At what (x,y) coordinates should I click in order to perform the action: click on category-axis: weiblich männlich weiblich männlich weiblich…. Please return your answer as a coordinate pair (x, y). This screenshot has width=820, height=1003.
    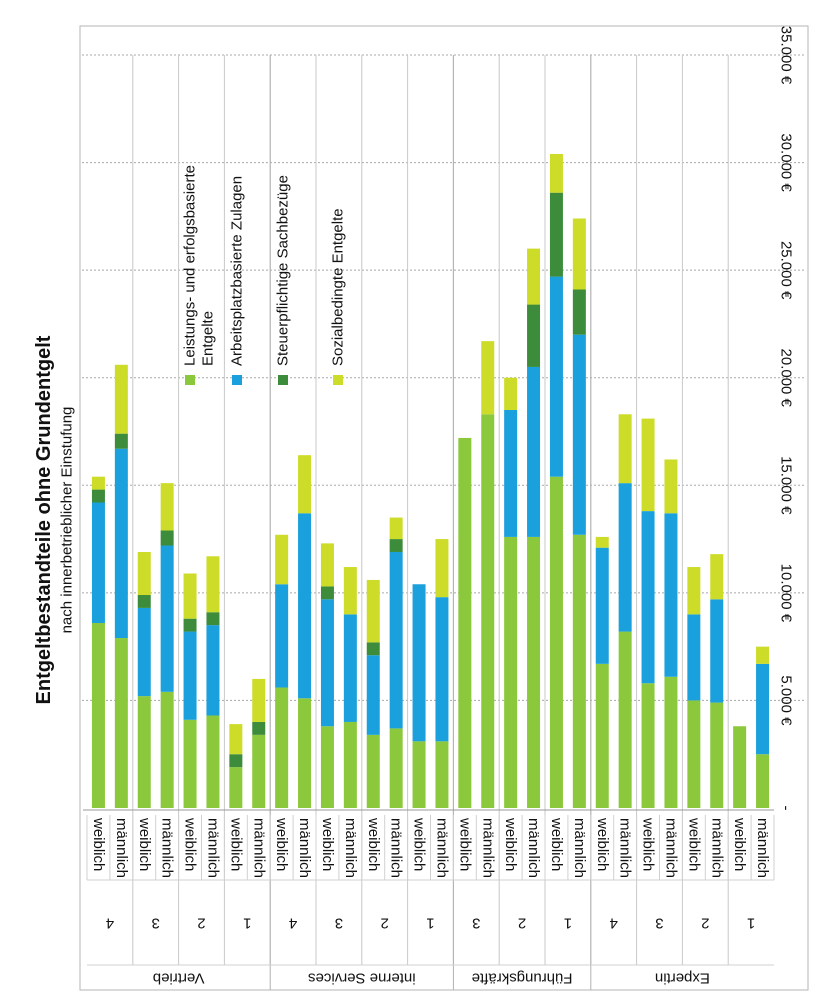
    Looking at the image, I should click on (430, 902).